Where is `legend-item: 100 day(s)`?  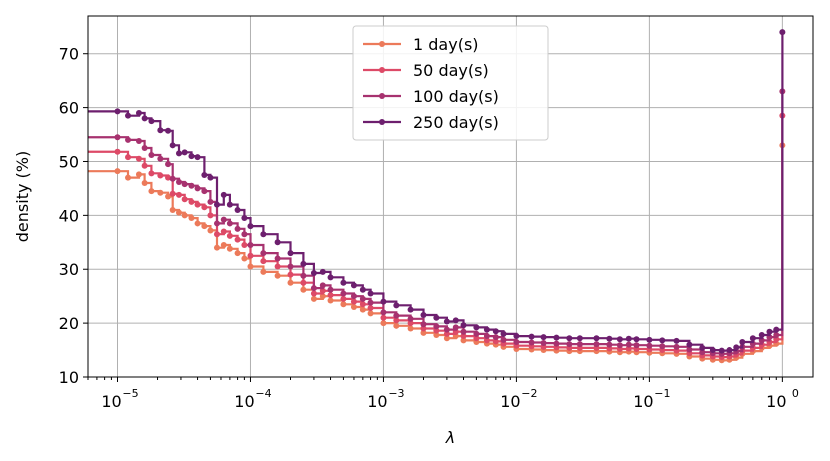
legend-item: 100 day(s) is located at coordinates (431, 96).